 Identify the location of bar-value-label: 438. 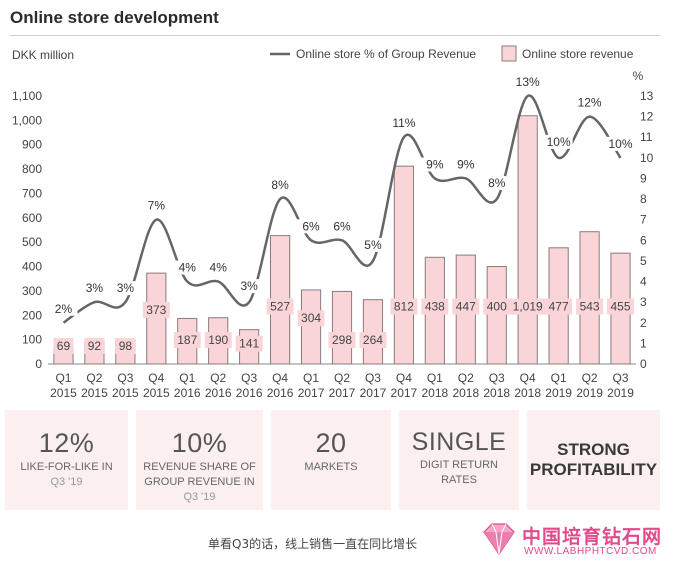
(435, 307).